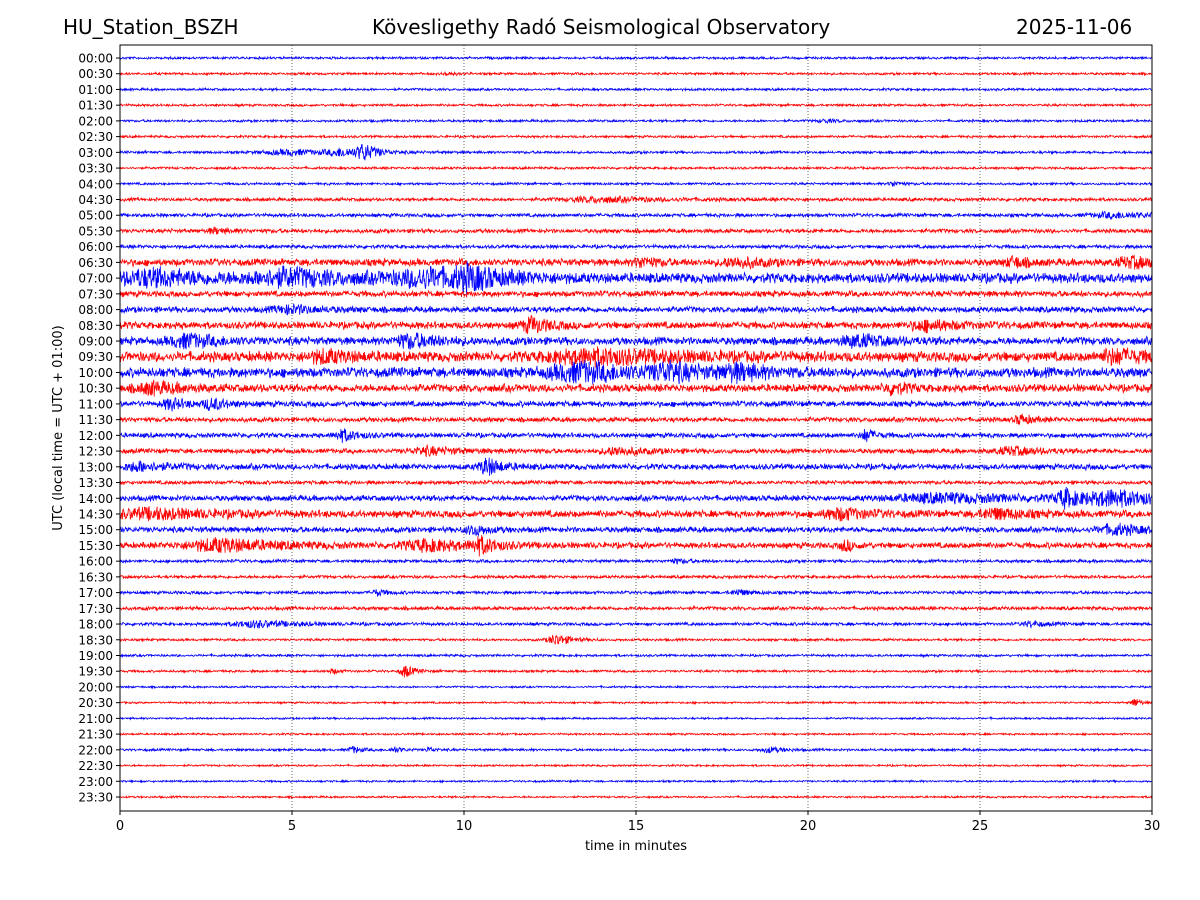 The height and width of the screenshot is (900, 1200). I want to click on y-tick-label: 15:30, so click(95, 546).